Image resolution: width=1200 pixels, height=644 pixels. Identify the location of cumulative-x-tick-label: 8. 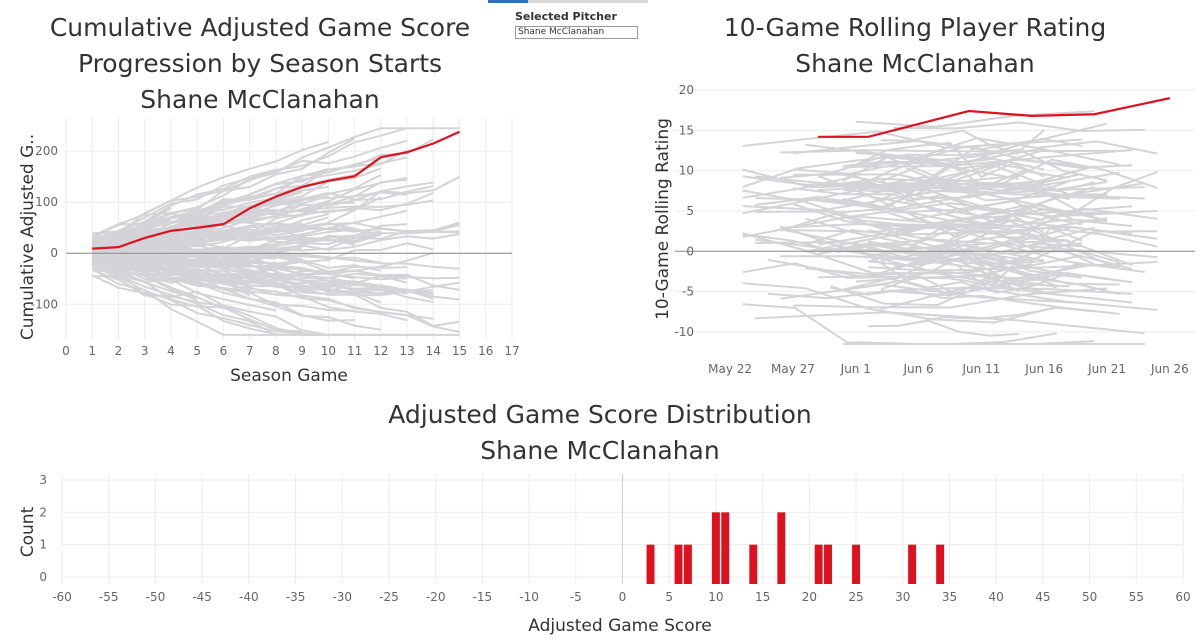
(276, 351).